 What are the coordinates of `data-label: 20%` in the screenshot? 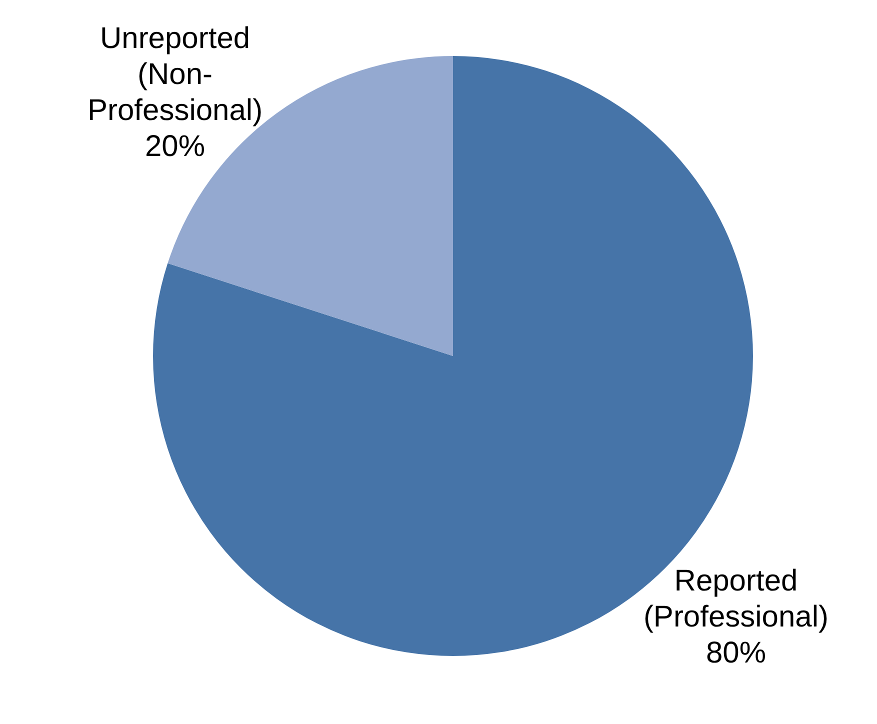 It's located at (175, 147).